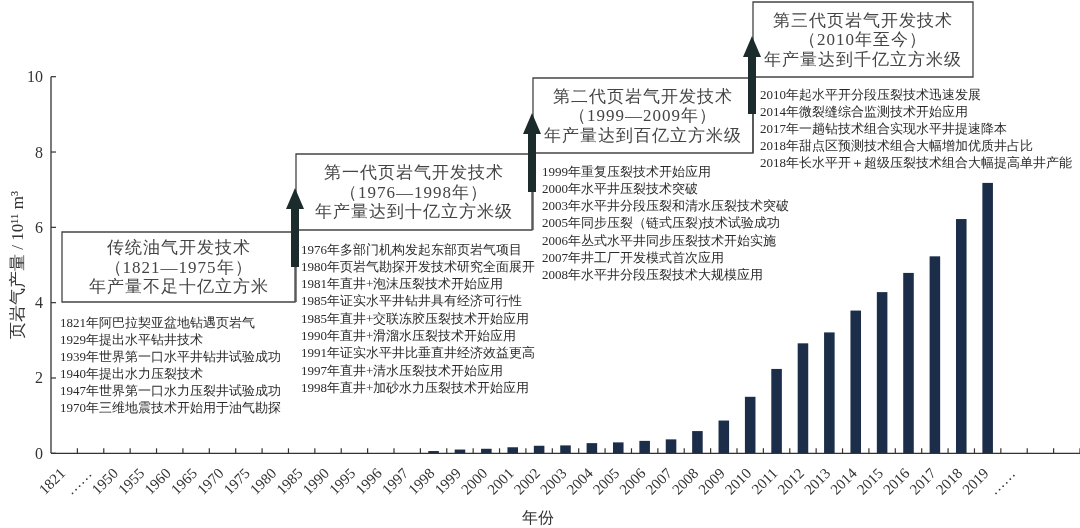 Image resolution: width=1080 pixels, height=528 pixels. I want to click on annotation: 年产量达到百亿立方米级, so click(643, 135).